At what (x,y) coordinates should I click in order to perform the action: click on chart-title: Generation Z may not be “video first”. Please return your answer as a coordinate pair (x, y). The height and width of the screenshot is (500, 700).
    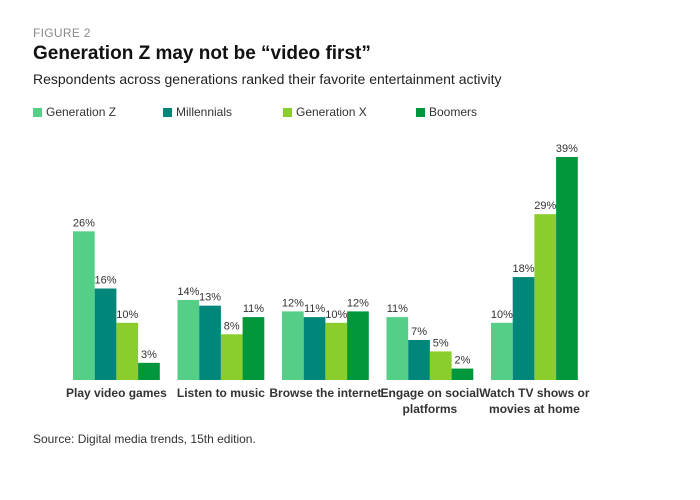
    Looking at the image, I should click on (202, 53).